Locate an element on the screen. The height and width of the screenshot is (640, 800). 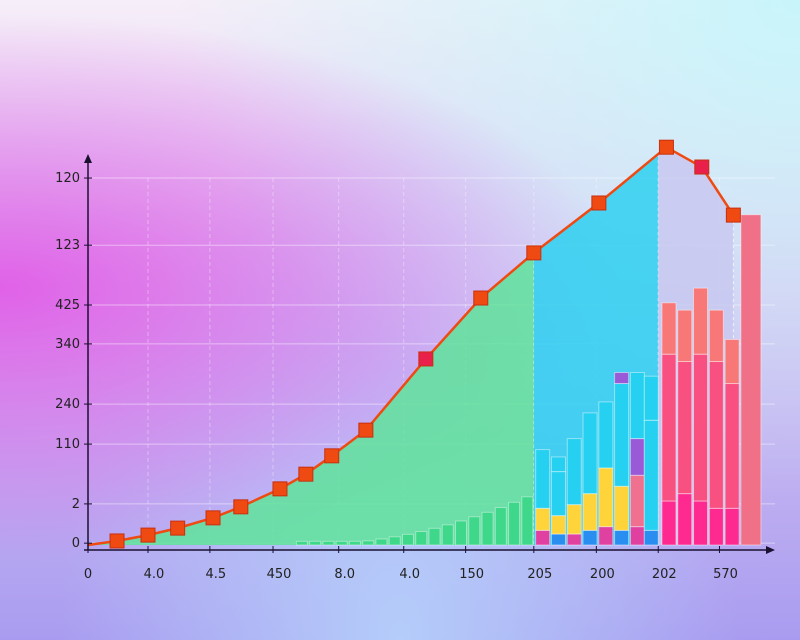
x-tick-label: 202 is located at coordinates (664, 574).